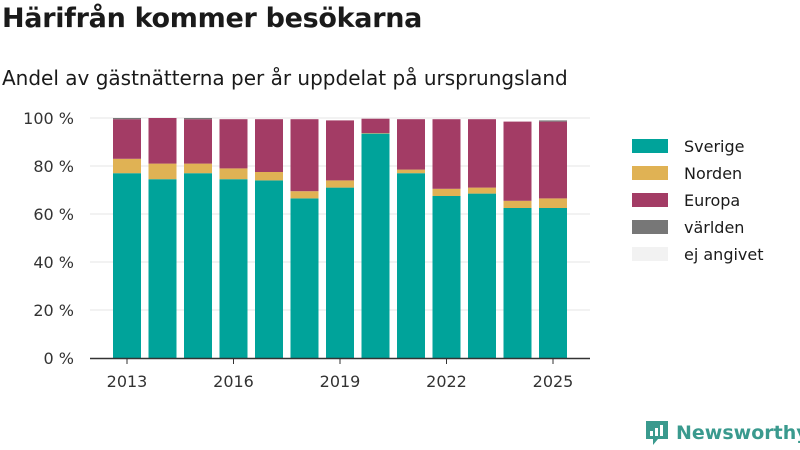  Describe the element at coordinates (53, 214) in the screenshot. I see `y-tick-label: 60 %` at that location.